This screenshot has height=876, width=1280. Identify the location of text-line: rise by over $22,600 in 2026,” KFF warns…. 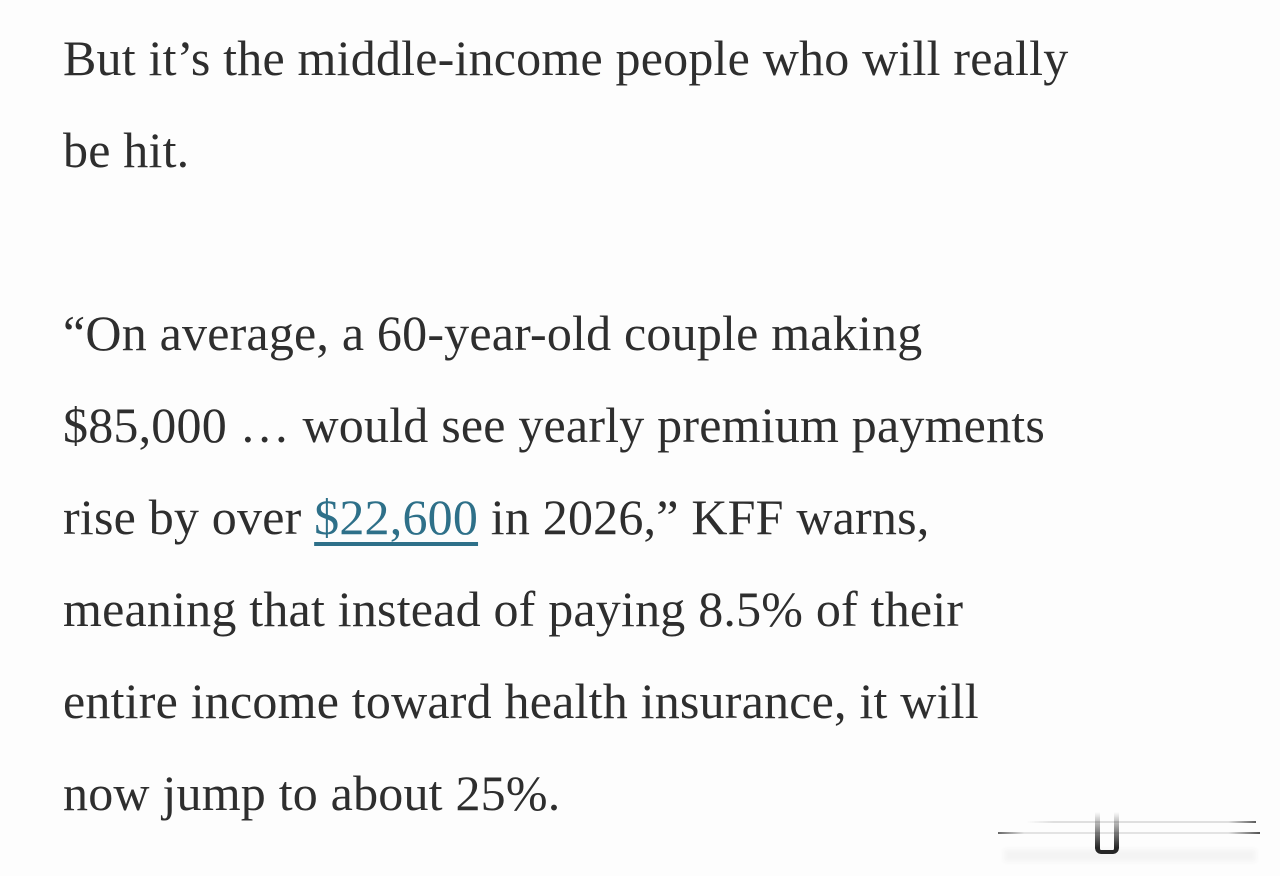
(642, 517).